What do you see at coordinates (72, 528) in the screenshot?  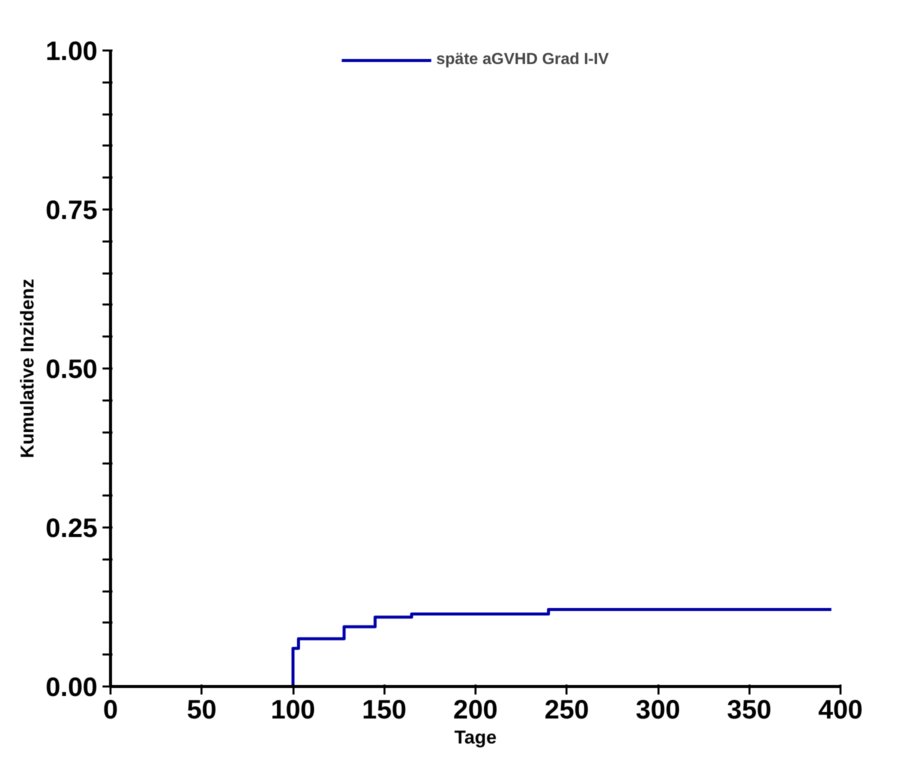 I see `y-tick-label: 0.25` at bounding box center [72, 528].